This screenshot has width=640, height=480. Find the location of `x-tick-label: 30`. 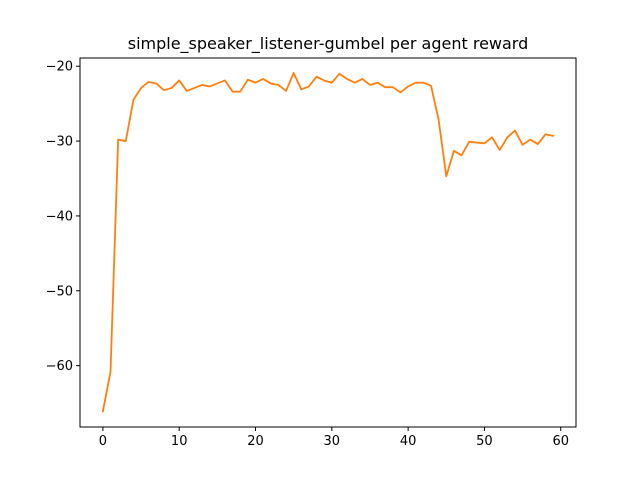

x-tick-label: 30 is located at coordinates (332, 441).